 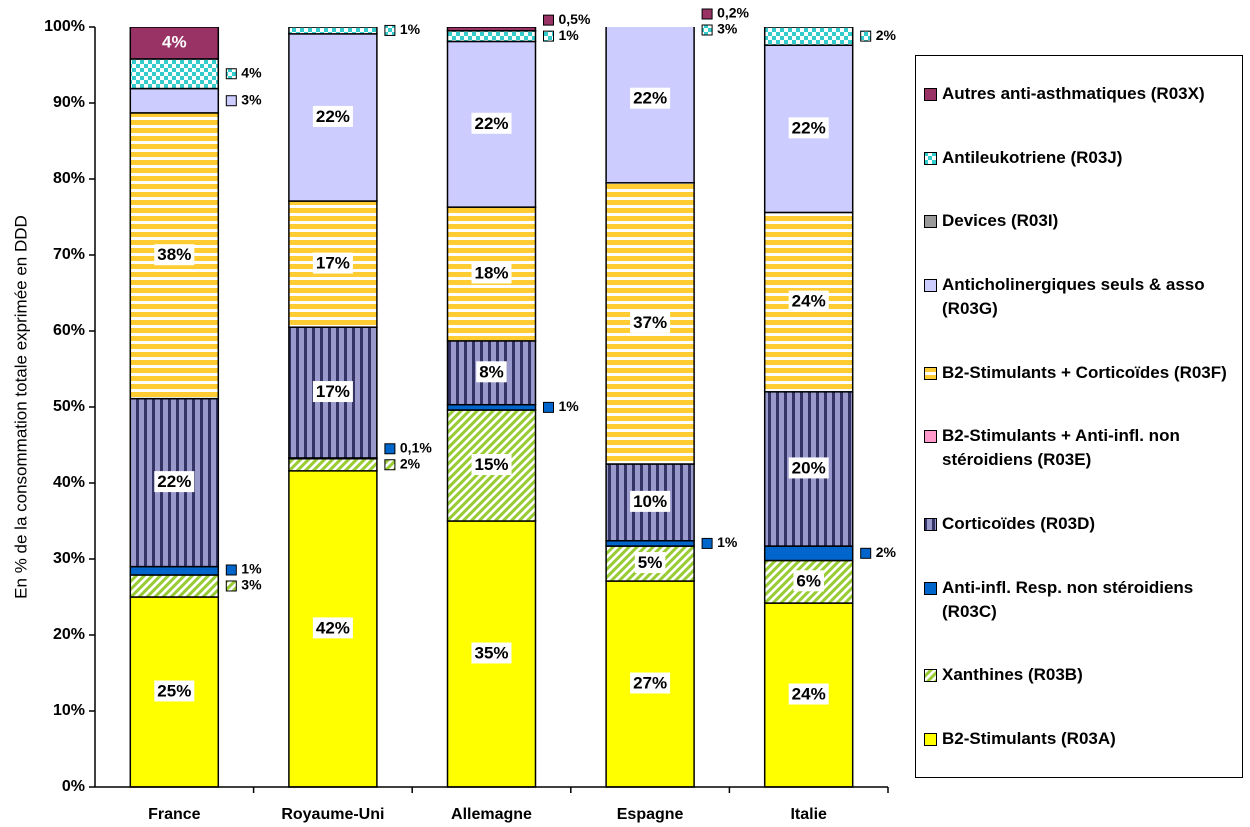 I want to click on legend-item: Antileukotriene (R03J), so click(x=1079, y=158).